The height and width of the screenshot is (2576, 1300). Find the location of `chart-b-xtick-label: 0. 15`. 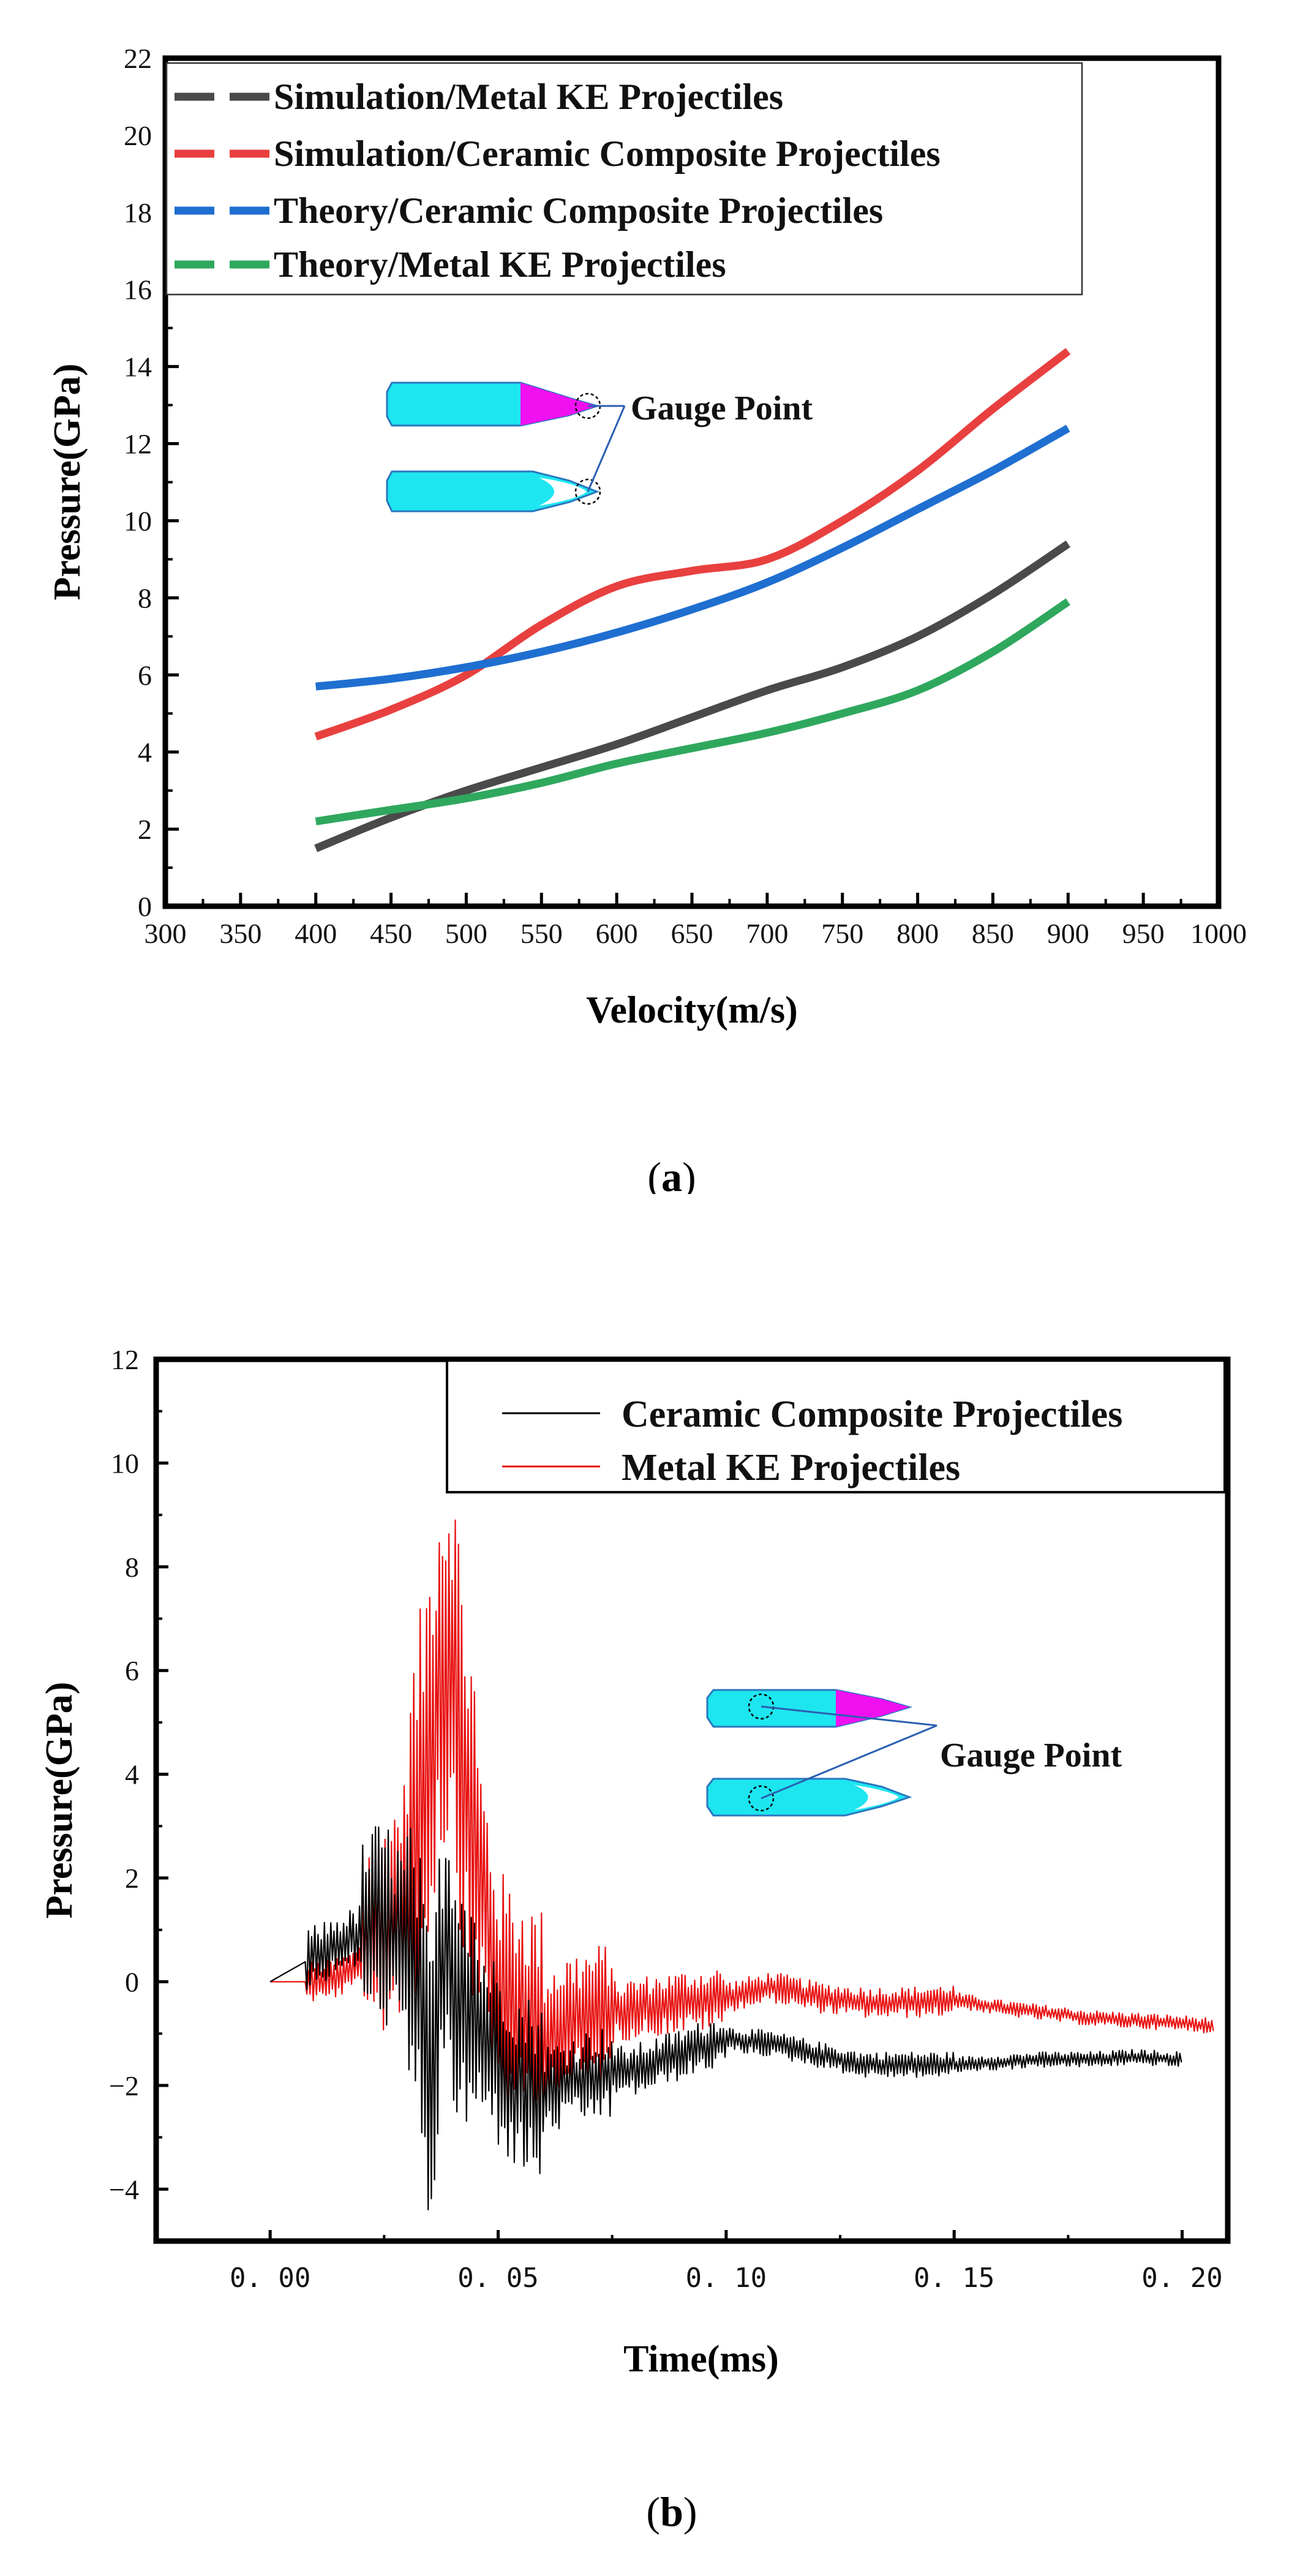

chart-b-xtick-label: 0. 15 is located at coordinates (954, 2278).